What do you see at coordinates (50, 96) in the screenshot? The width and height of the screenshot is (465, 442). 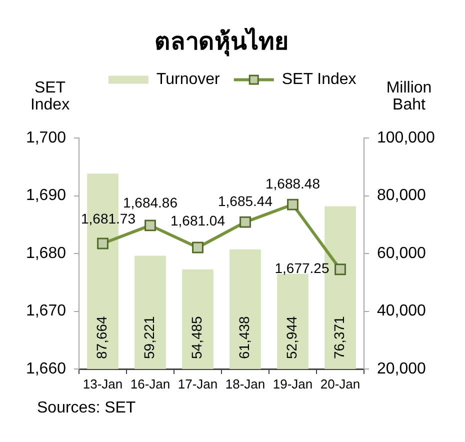 I see `y-axis-title: SET Index` at bounding box center [50, 96].